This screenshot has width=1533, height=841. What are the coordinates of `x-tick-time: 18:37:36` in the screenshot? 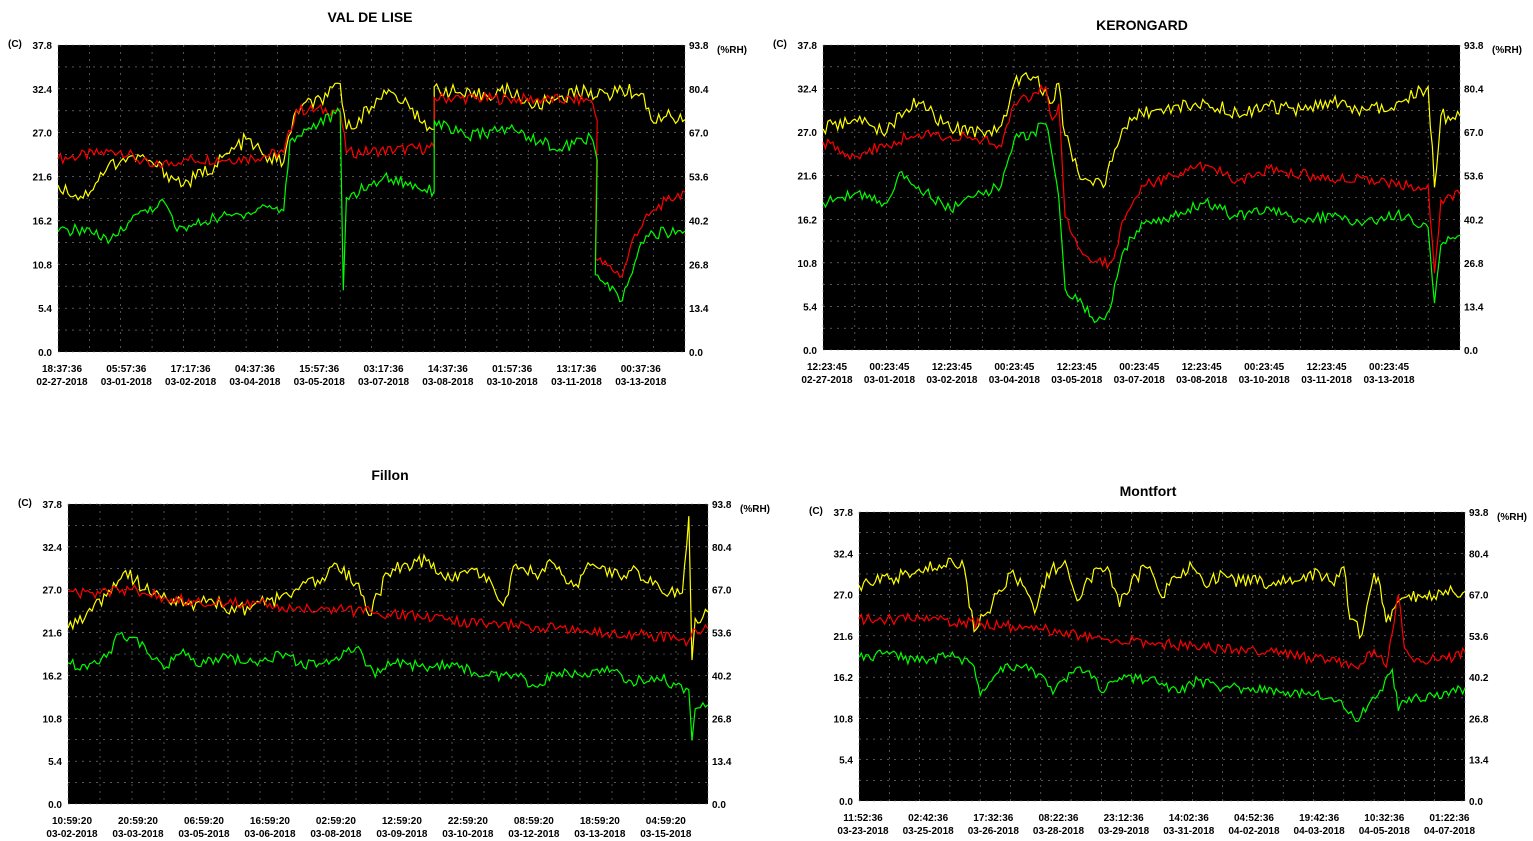 It's located at (62, 369).